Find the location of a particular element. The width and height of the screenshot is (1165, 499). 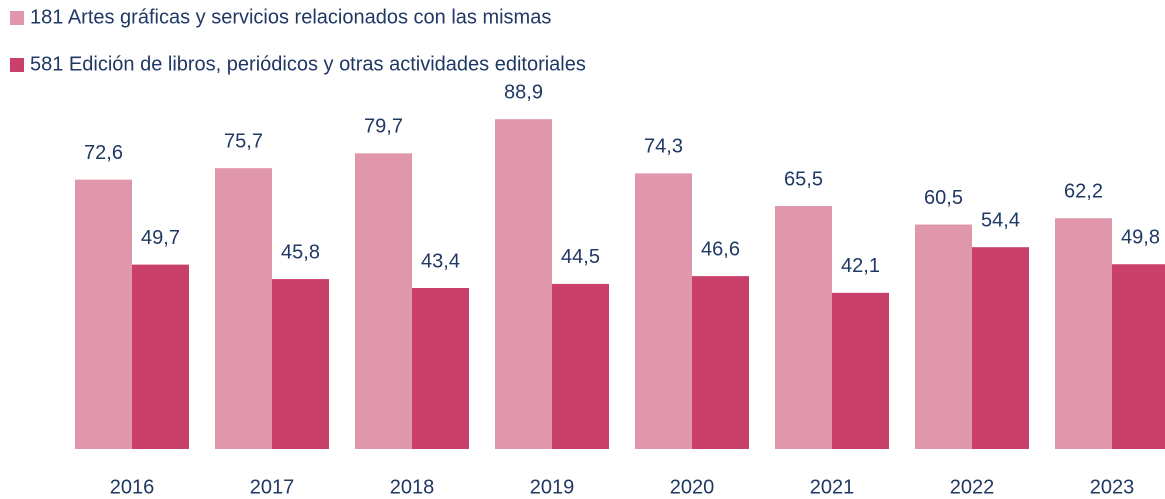

data-label: 54,4 is located at coordinates (1000, 220).